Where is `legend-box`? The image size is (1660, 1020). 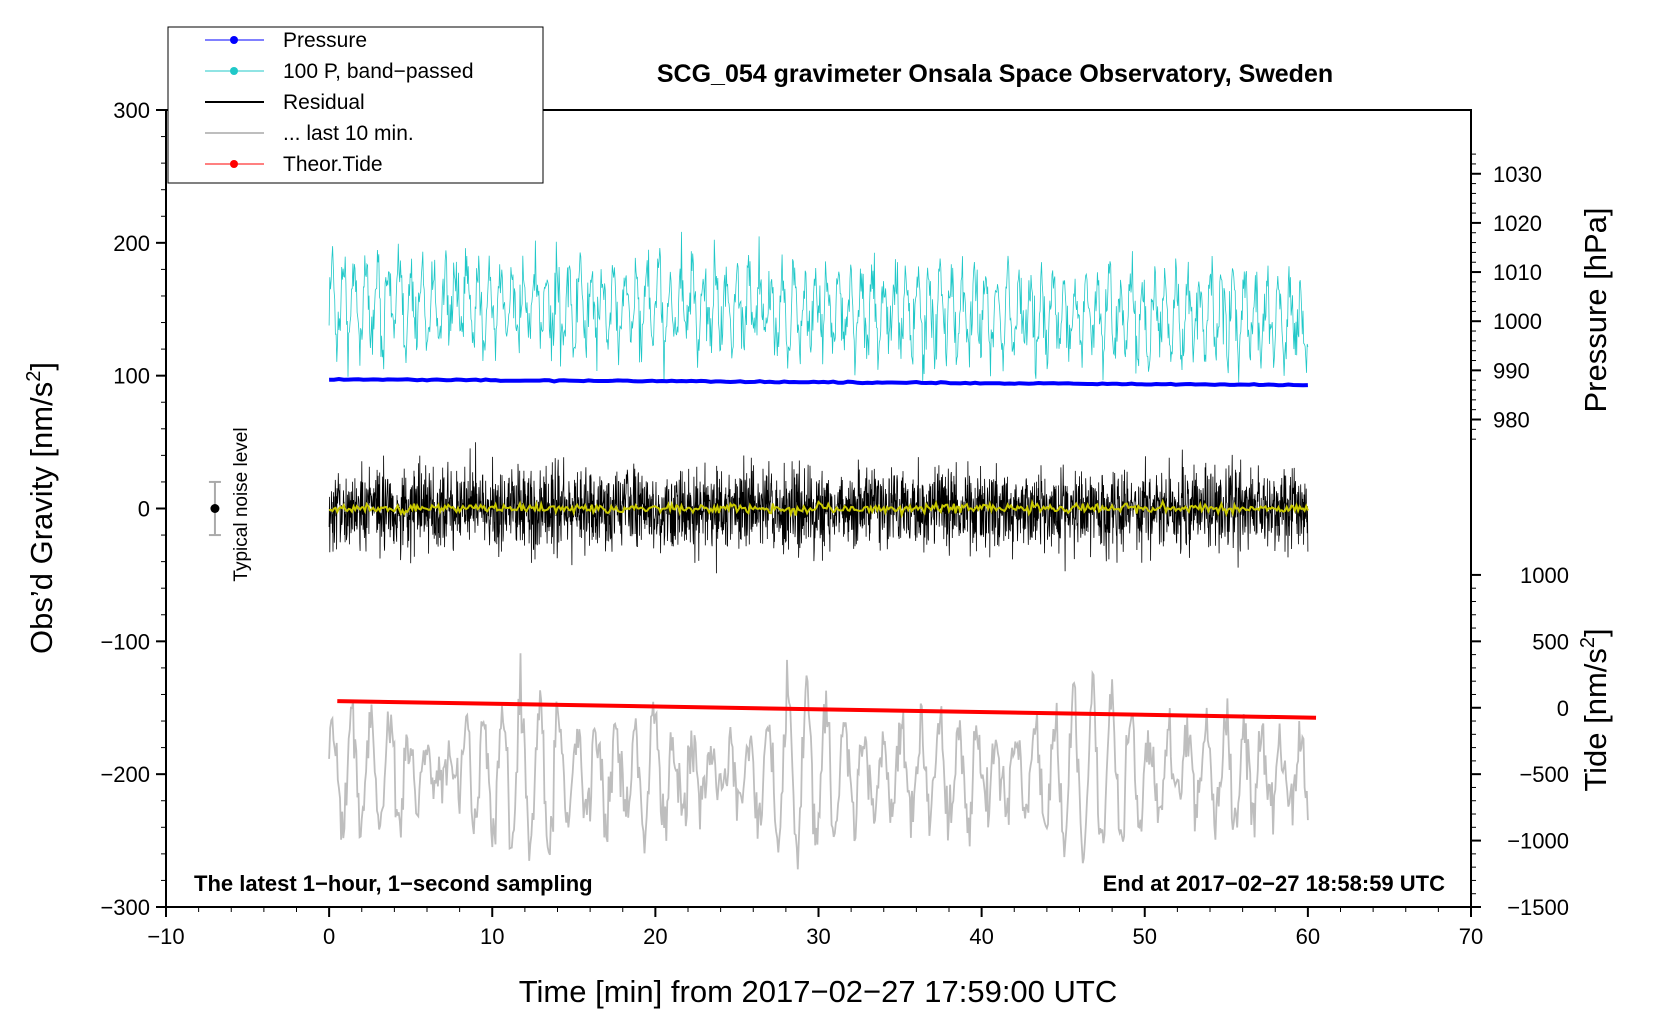 legend-box is located at coordinates (355, 105).